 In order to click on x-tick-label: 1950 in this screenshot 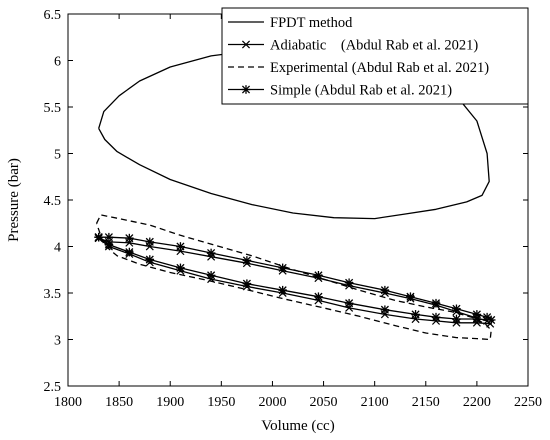, I will do `click(221, 402)`.